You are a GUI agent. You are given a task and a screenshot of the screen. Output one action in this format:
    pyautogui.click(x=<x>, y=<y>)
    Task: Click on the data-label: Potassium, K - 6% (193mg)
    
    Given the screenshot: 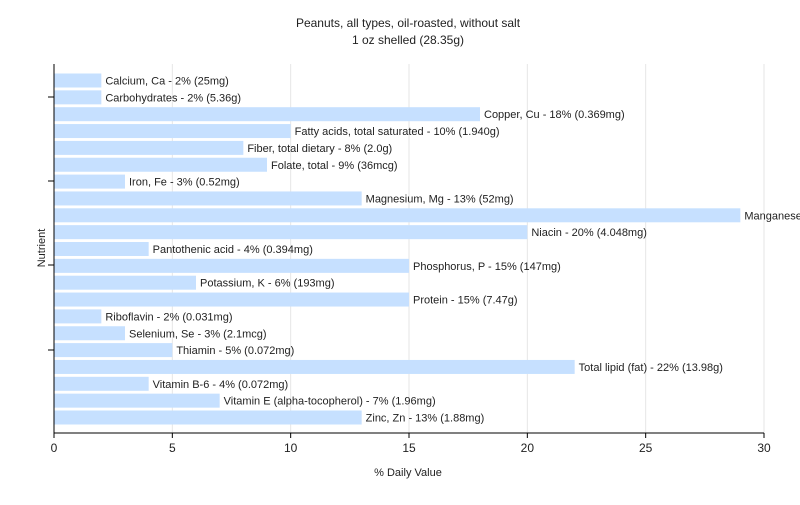 What is the action you would take?
    pyautogui.click(x=267, y=284)
    